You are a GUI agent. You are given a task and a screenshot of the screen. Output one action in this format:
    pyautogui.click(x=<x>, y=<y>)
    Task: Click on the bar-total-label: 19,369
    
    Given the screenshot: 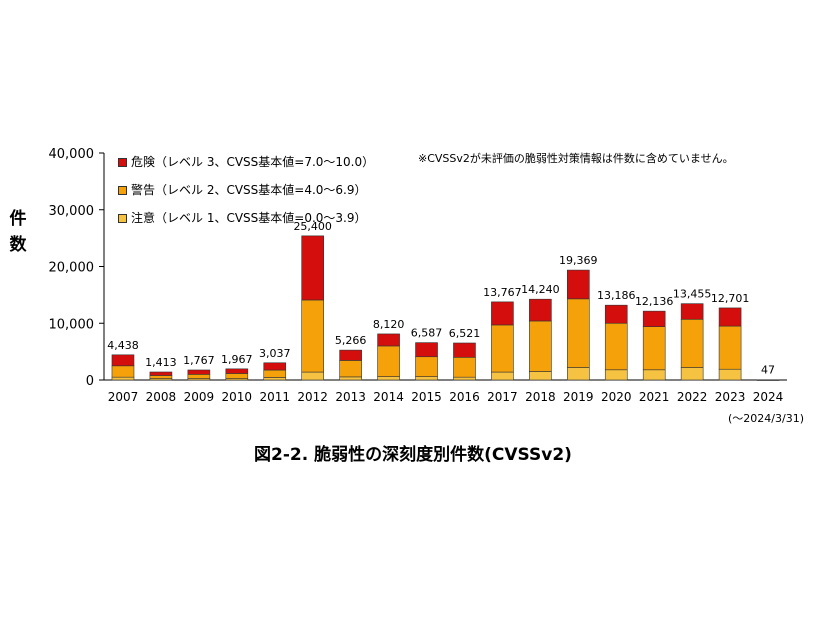 What is the action you would take?
    pyautogui.click(x=578, y=260)
    